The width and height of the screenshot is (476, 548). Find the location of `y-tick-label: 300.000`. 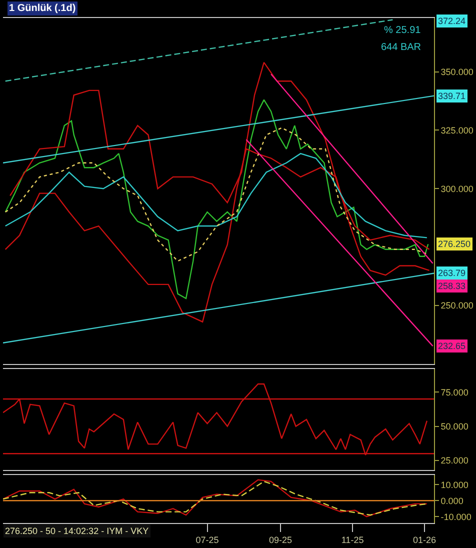

y-tick-label: 300.000 is located at coordinates (457, 189).